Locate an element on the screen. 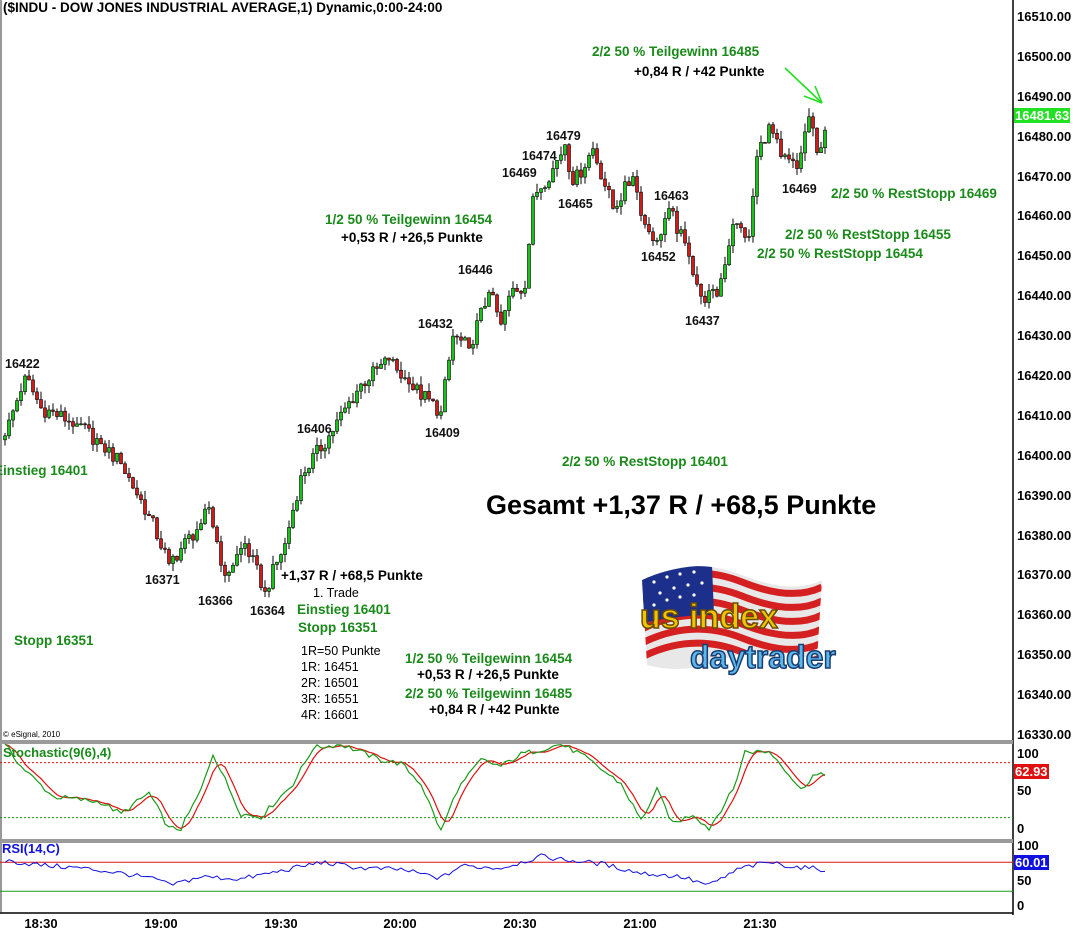  annotation-teilgewinn-2: 2/2 50 % Teilgewinn 16485 is located at coordinates (676, 51).